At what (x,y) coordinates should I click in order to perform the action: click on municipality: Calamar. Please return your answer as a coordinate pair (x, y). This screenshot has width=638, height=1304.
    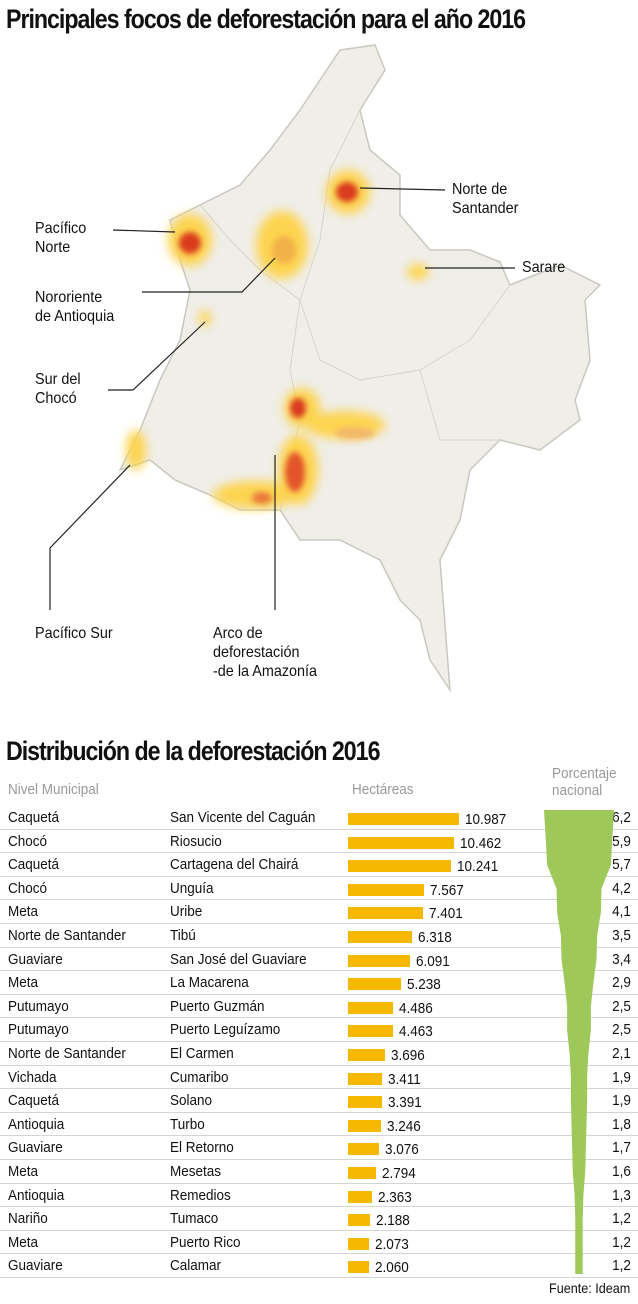
    Looking at the image, I should click on (196, 1266).